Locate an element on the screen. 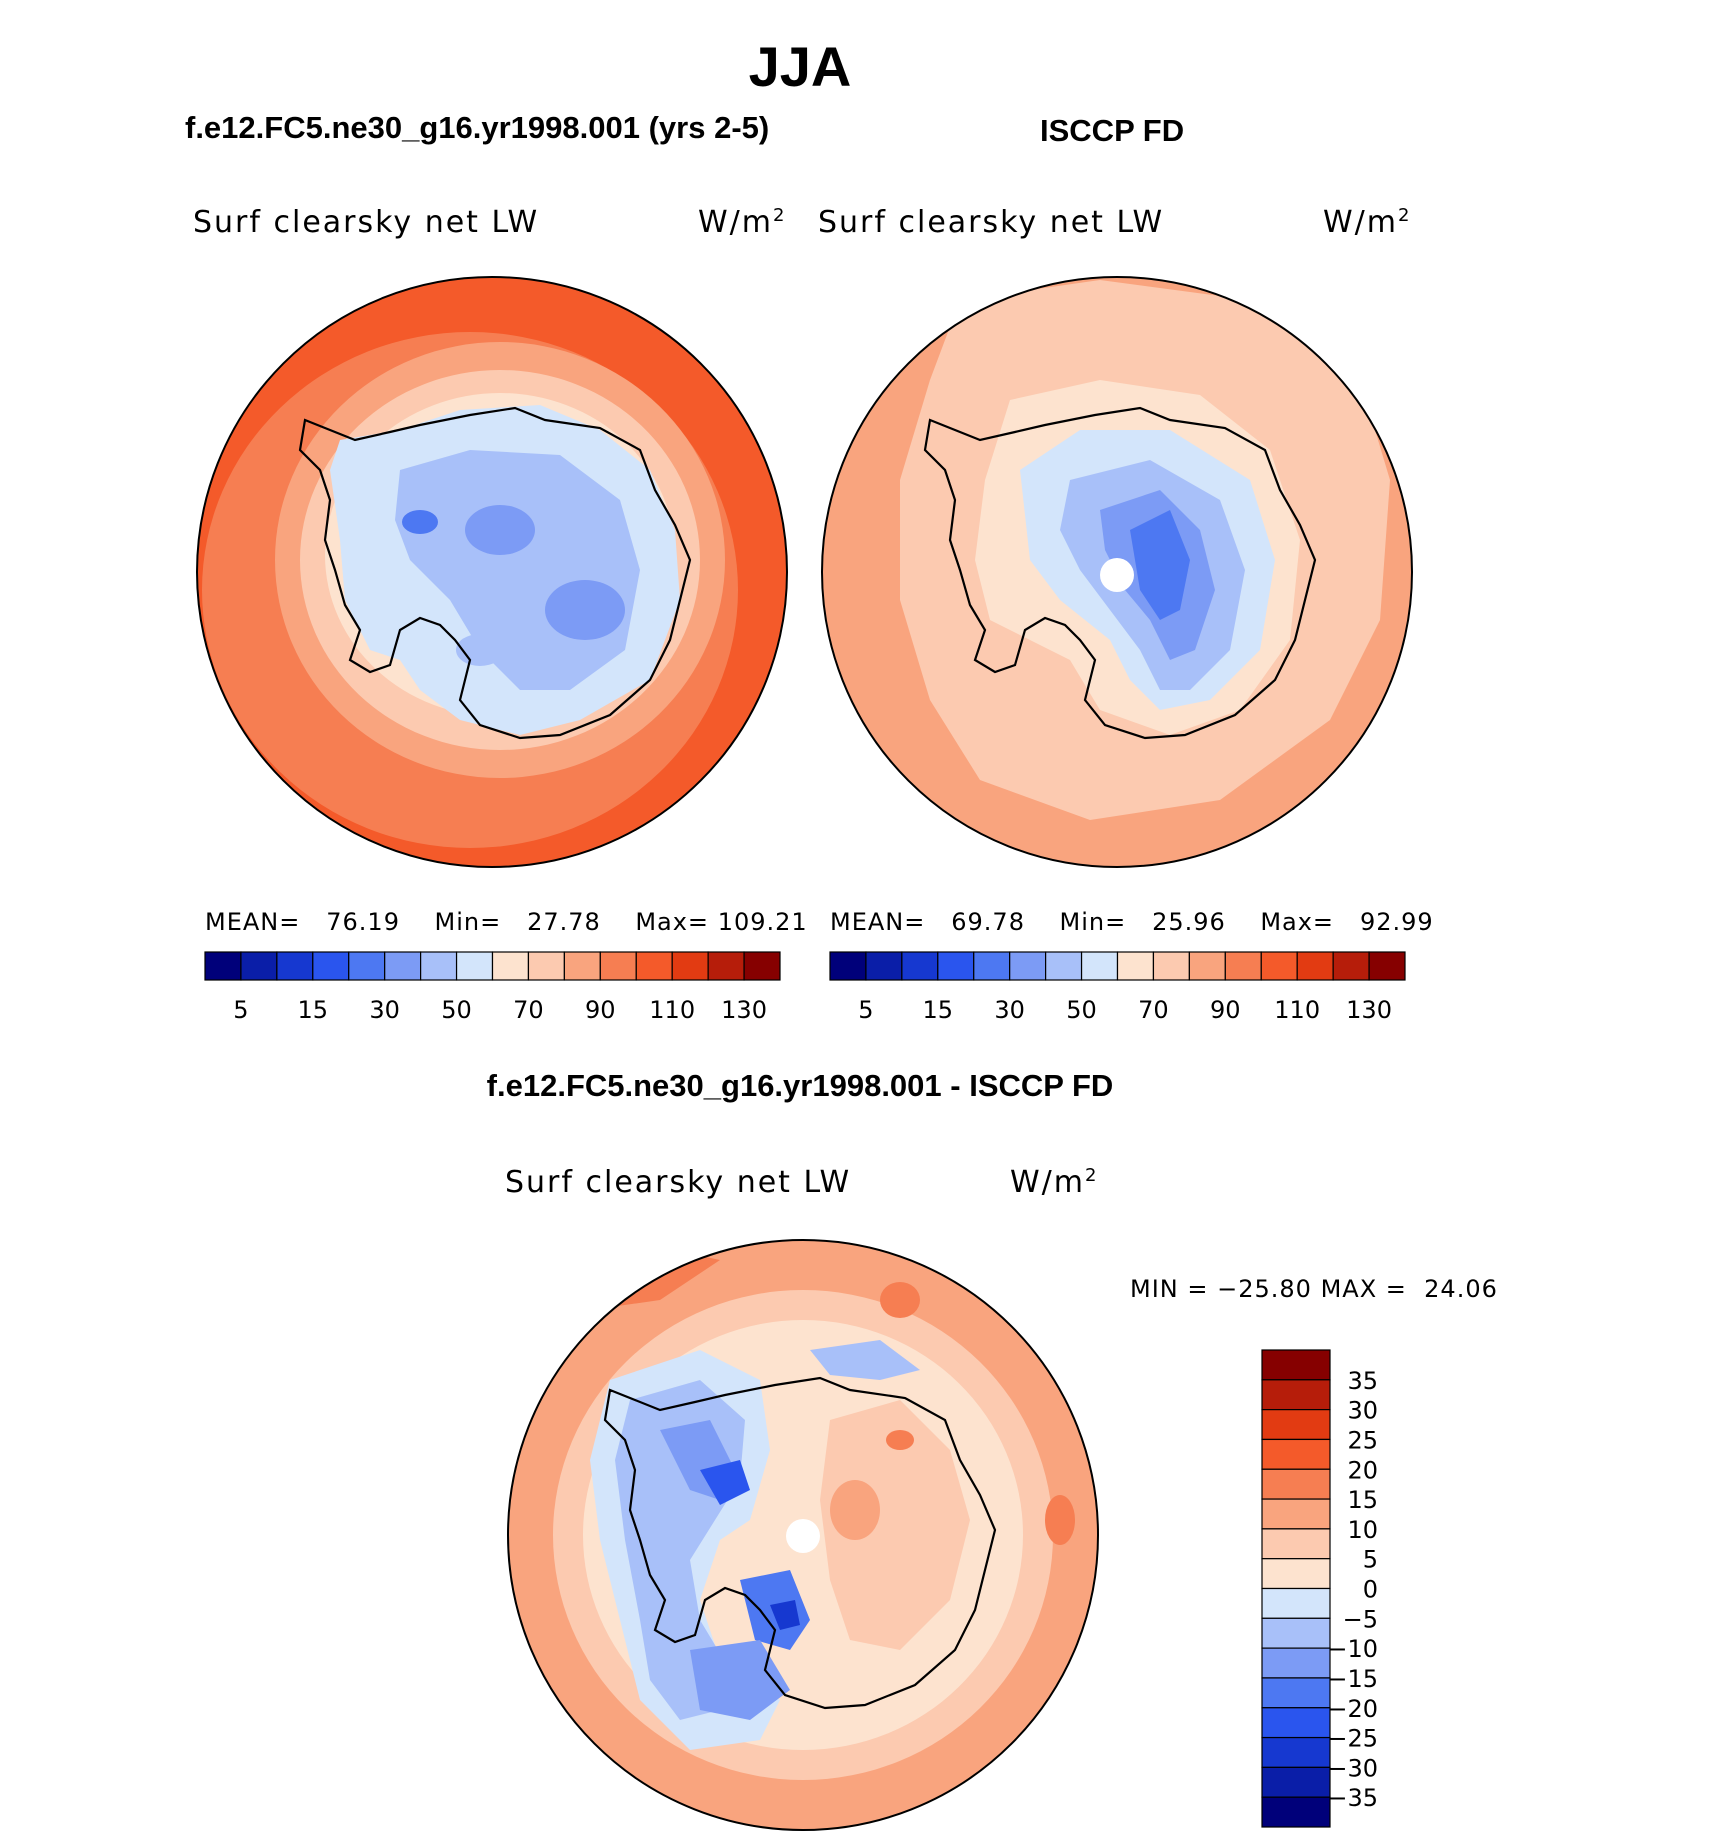  diff-colorbar-tick-label: −35 is located at coordinates (1352, 1798).